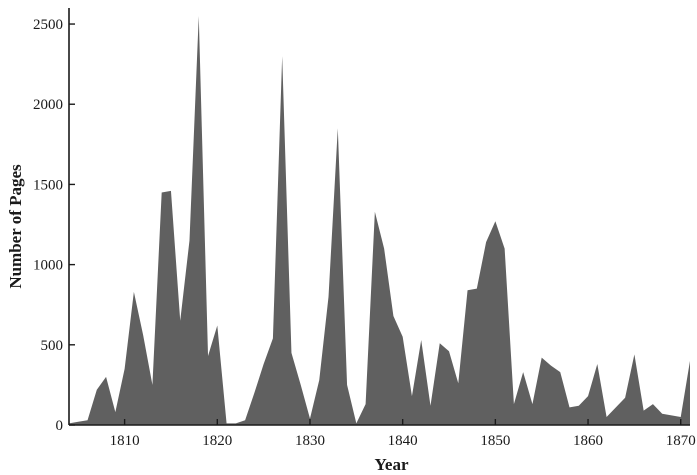 This screenshot has height=475, width=697. Describe the element at coordinates (403, 441) in the screenshot. I see `x-tick-label: 1840` at that location.